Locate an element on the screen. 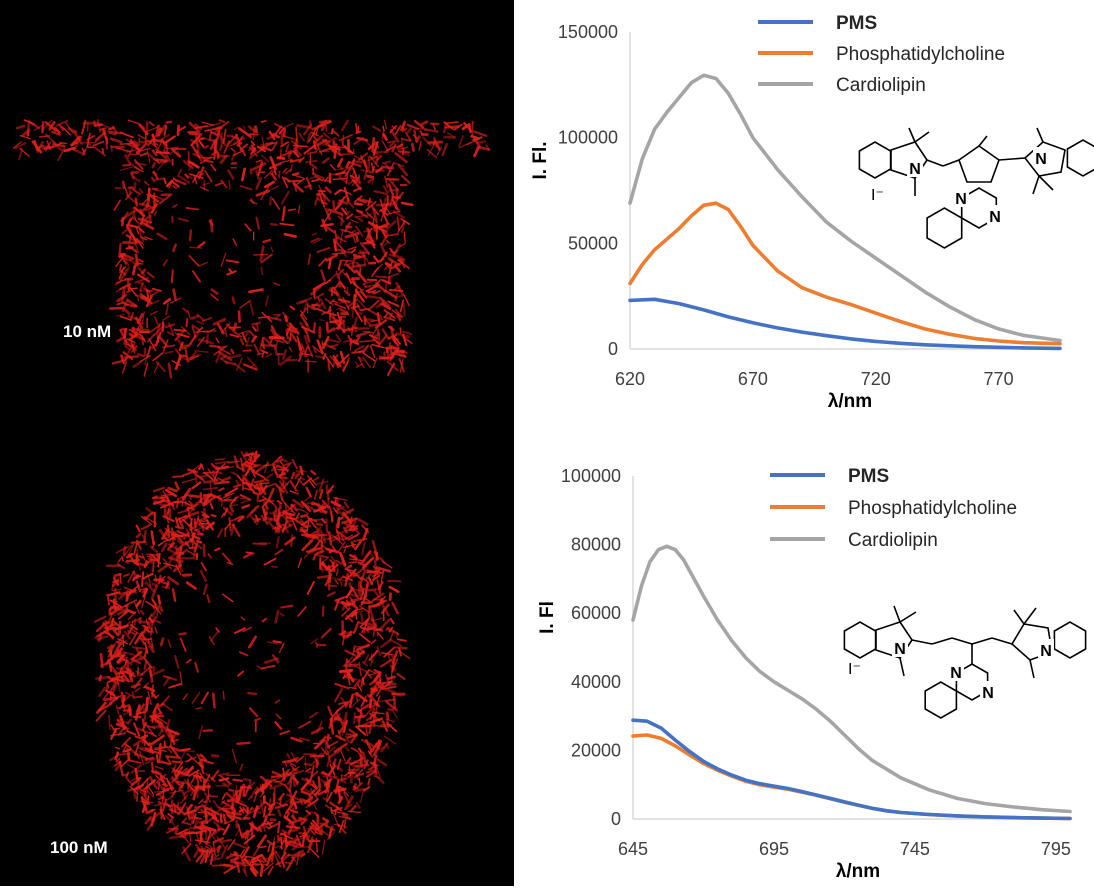 The width and height of the screenshot is (1094, 891). nitrogen-atom: N is located at coordinates (995, 217).